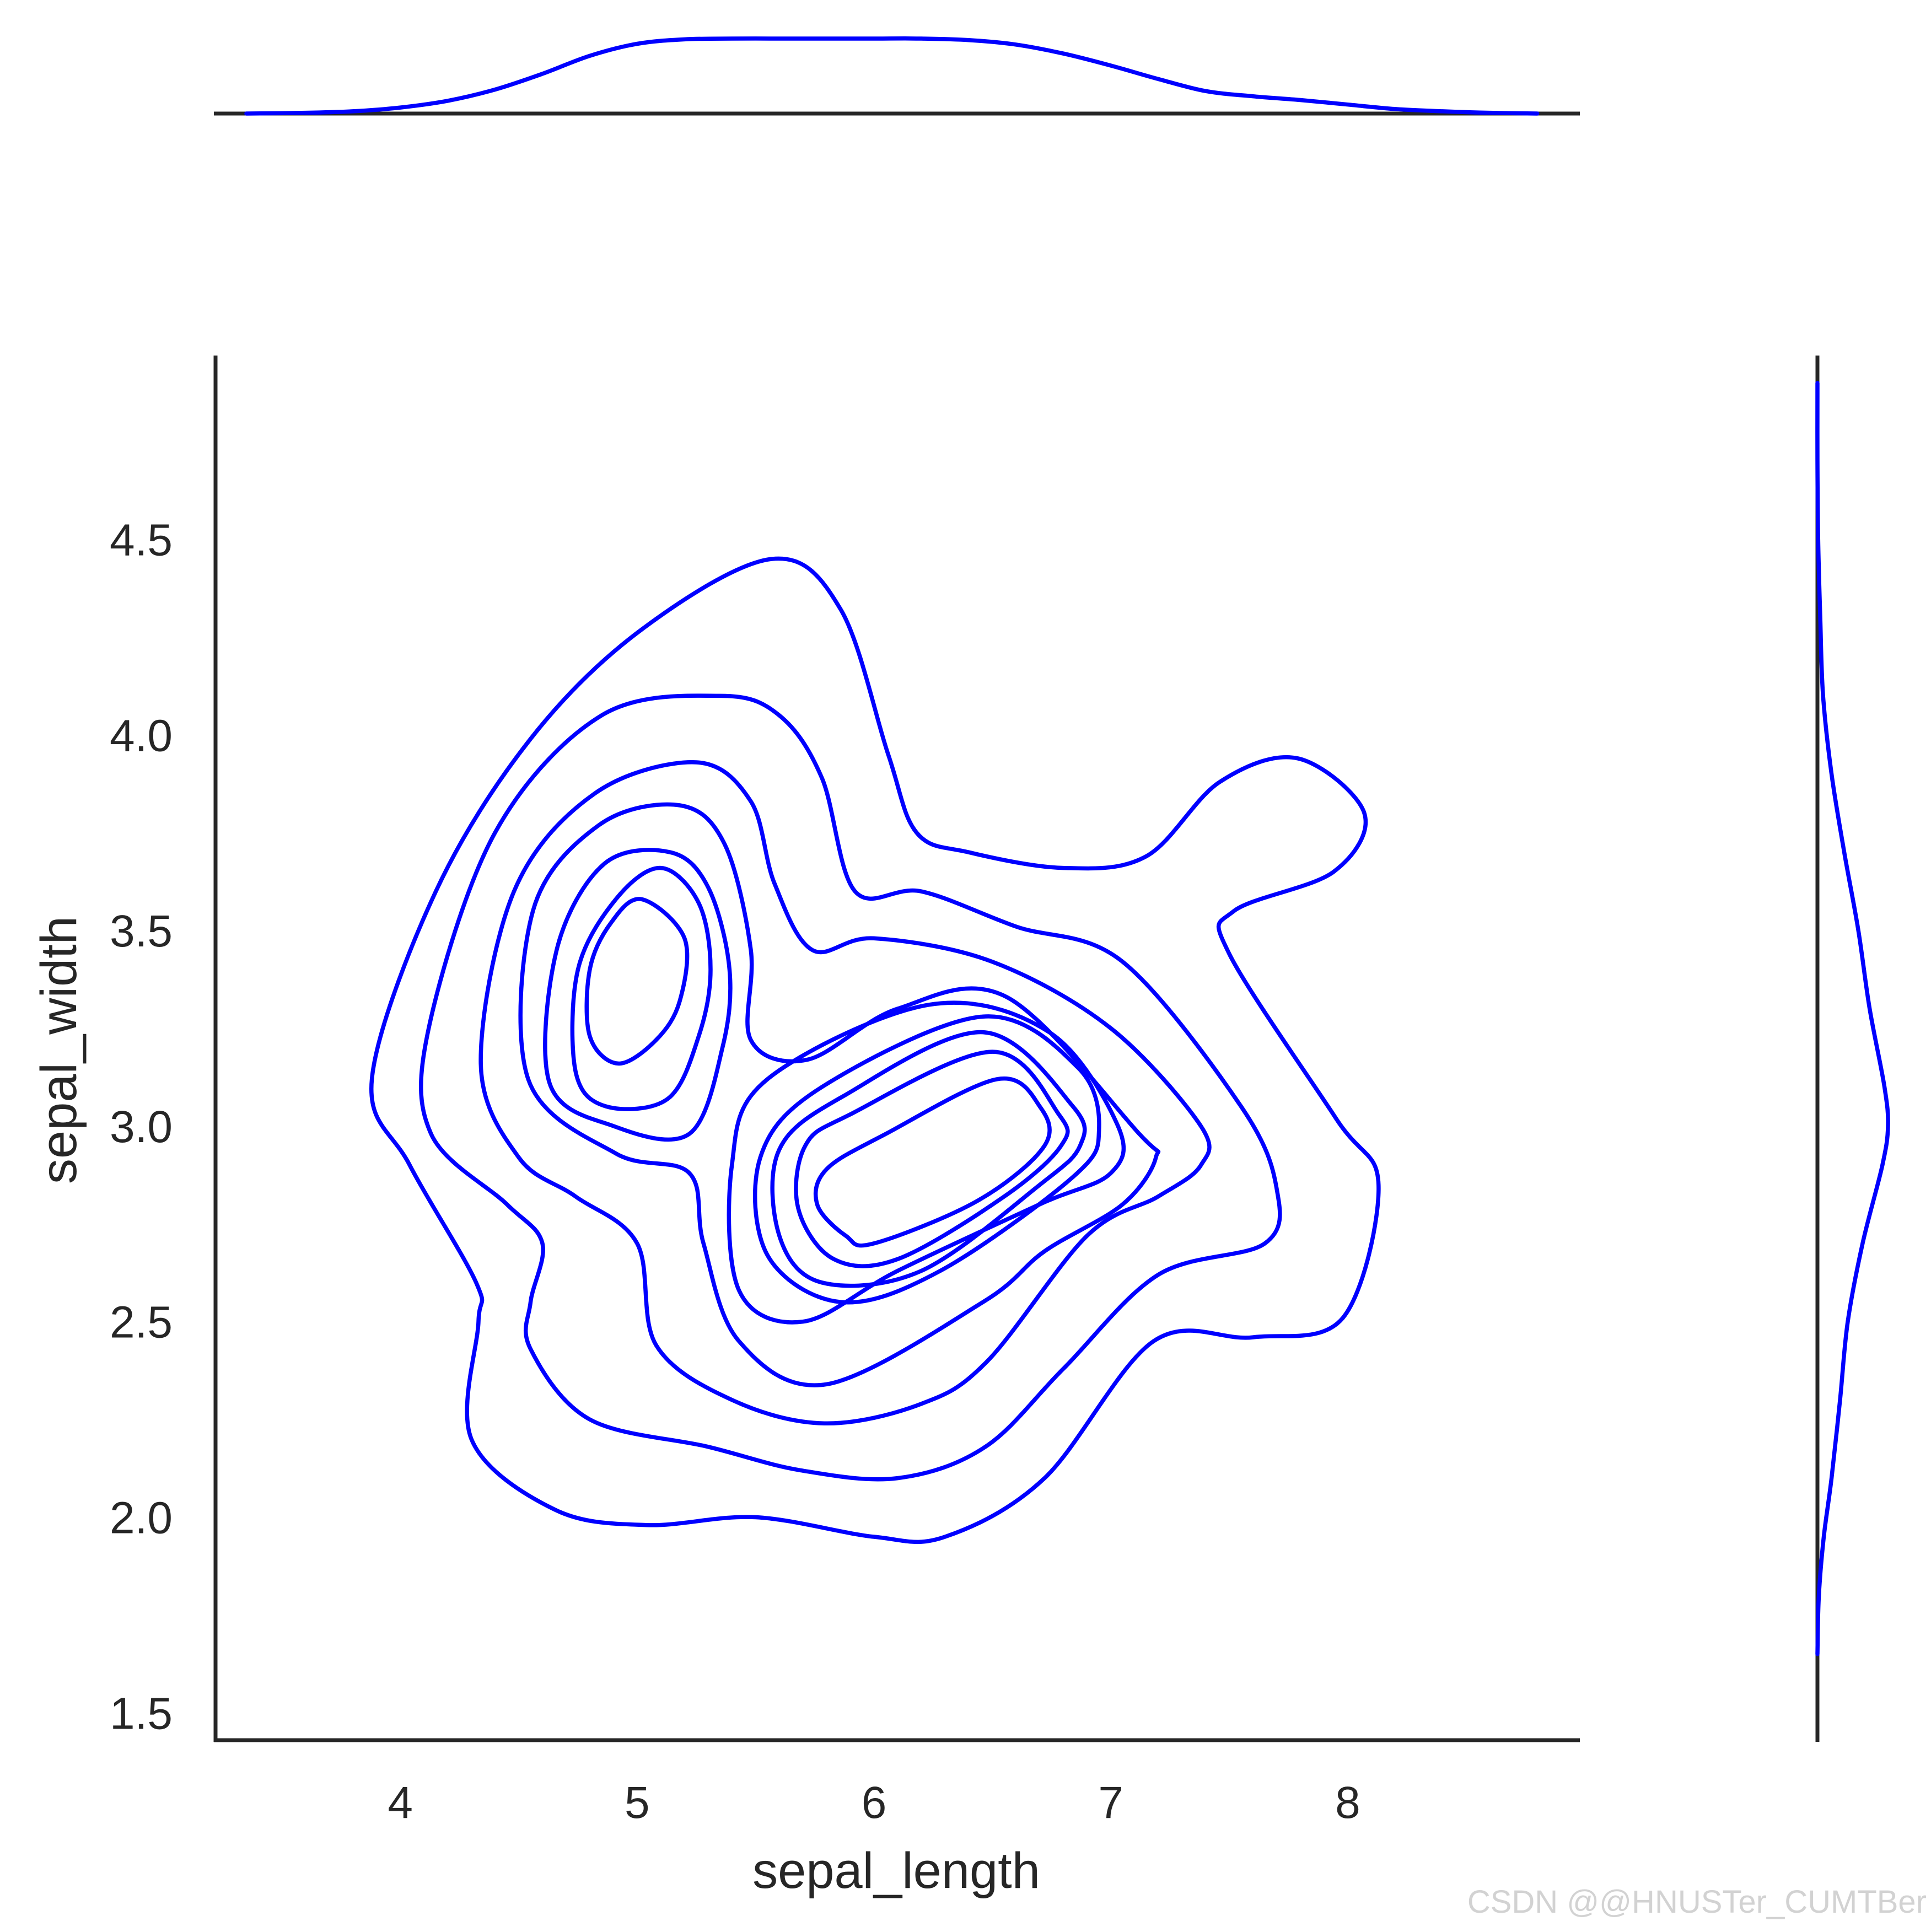 Image resolution: width=1931 pixels, height=1932 pixels. Describe the element at coordinates (875, 1803) in the screenshot. I see `x-tick-label: 6` at that location.